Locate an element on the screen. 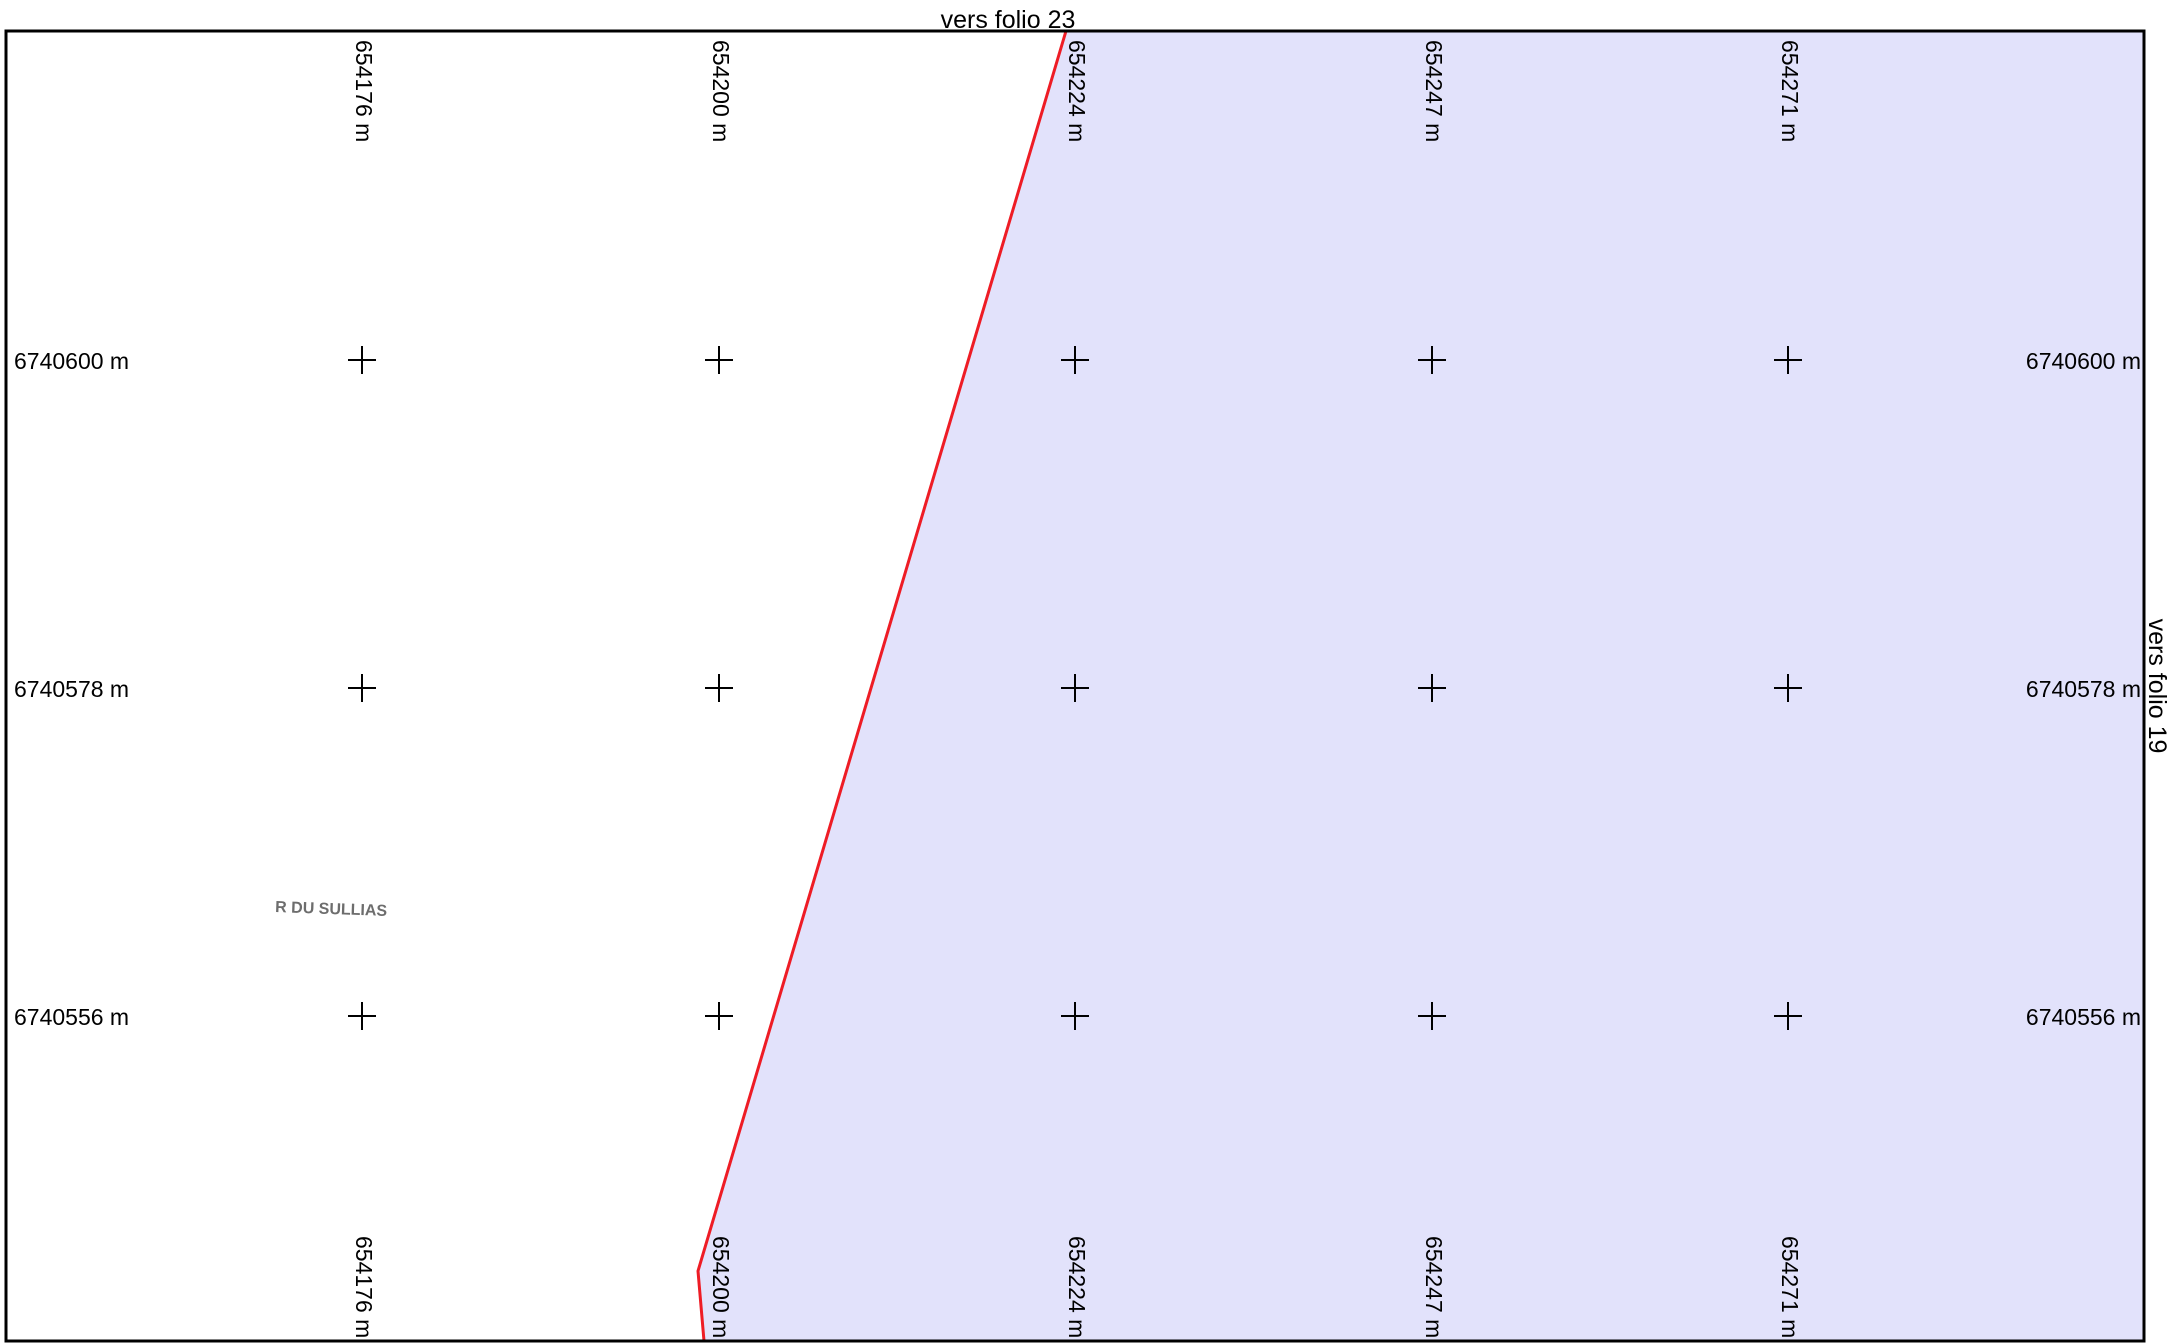 The height and width of the screenshot is (1343, 2172). easting-label-top: 654200 m is located at coordinates (721, 91).